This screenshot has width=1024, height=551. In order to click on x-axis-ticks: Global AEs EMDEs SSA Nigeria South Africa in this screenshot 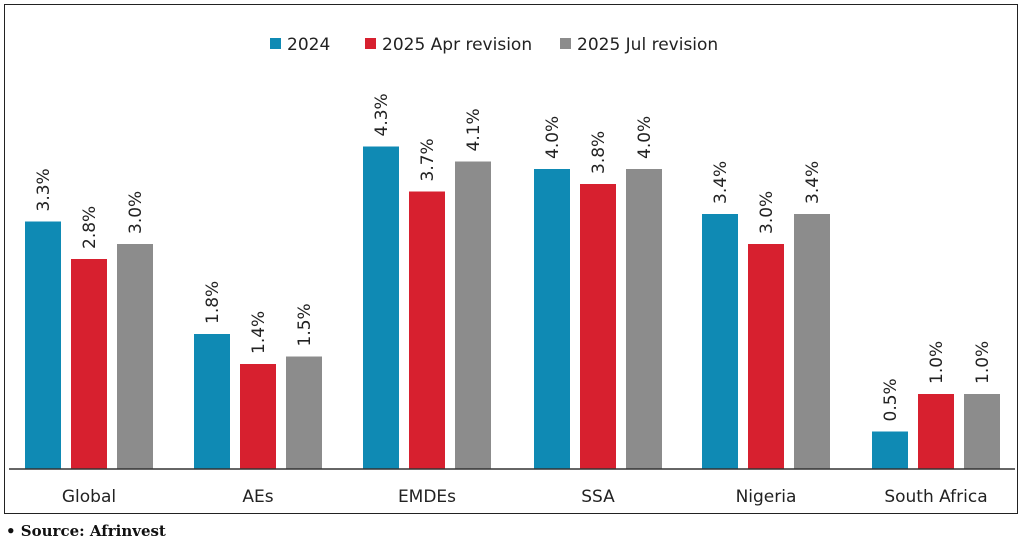, I will do `click(525, 497)`.